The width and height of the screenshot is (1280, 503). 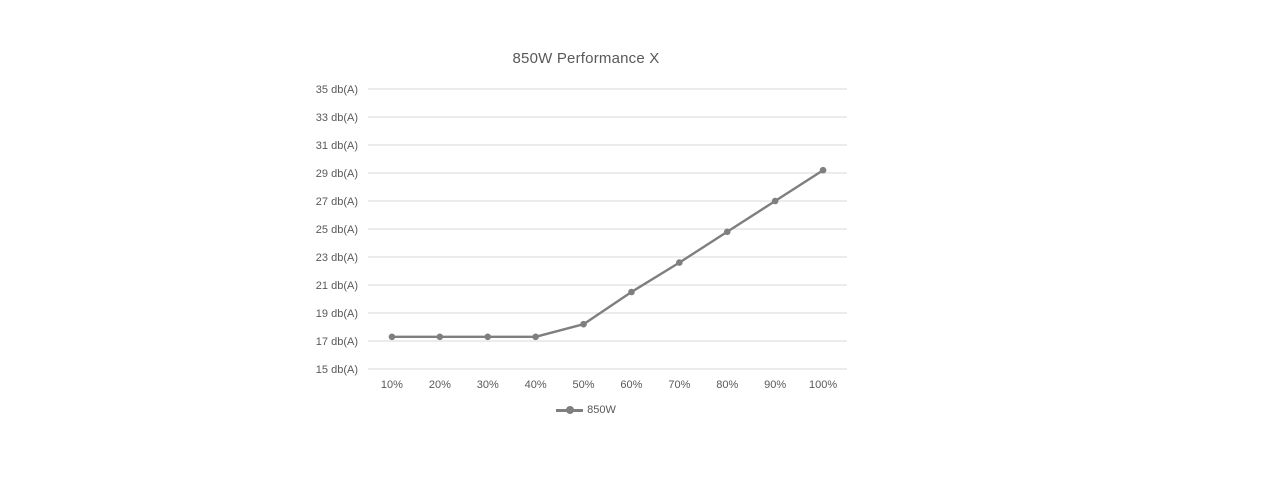 I want to click on x-axis-tick-label: 100%, so click(x=823, y=385).